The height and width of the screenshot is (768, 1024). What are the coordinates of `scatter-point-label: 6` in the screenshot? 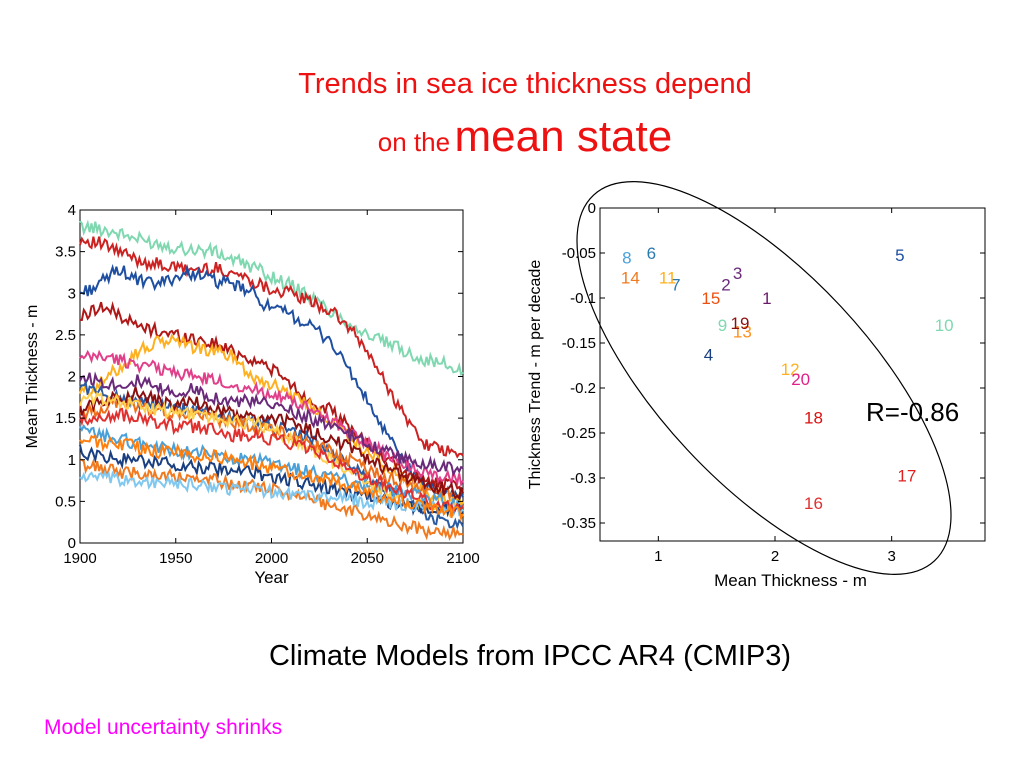 It's located at (651, 253).